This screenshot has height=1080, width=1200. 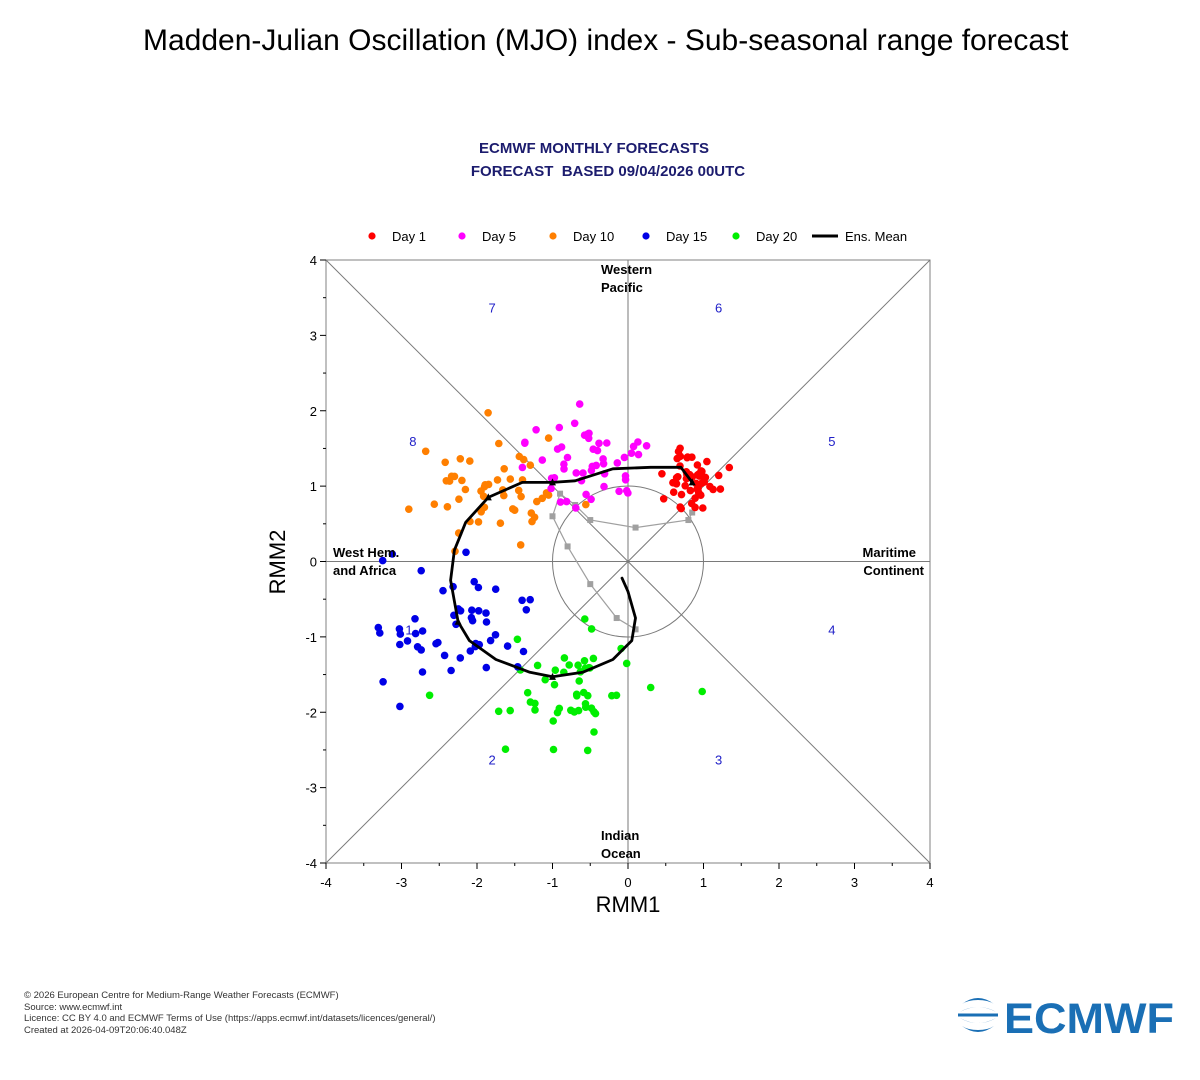 What do you see at coordinates (311, 712) in the screenshot?
I see `y-tick-label: -2` at bounding box center [311, 712].